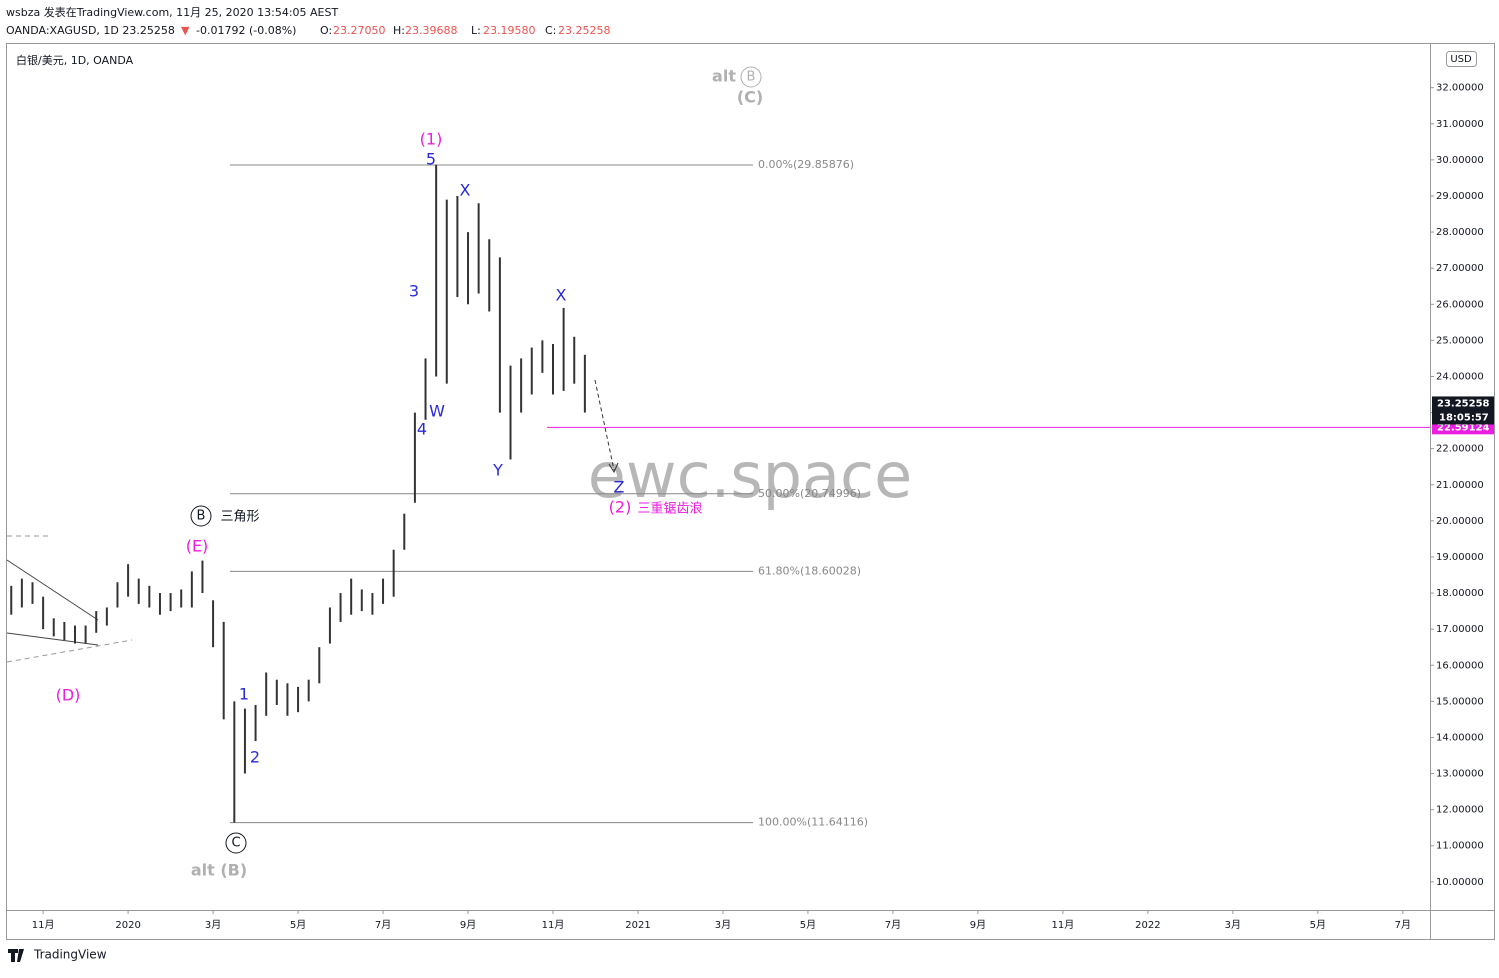  Describe the element at coordinates (1460, 593) in the screenshot. I see `y-tick-label: 18.00000` at that location.